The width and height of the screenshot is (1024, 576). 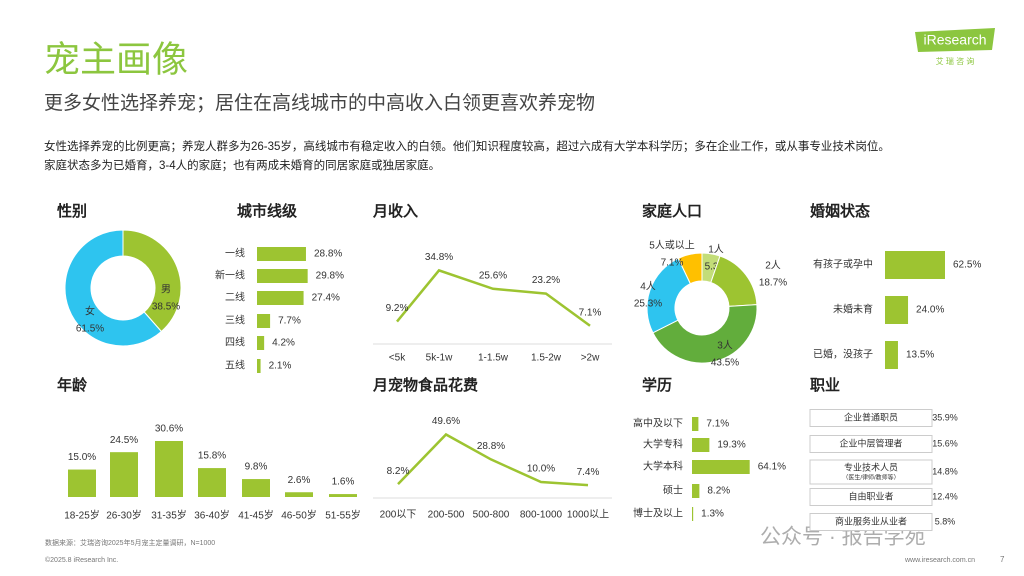 I want to click on value-label: 15.0%, so click(x=82, y=457).